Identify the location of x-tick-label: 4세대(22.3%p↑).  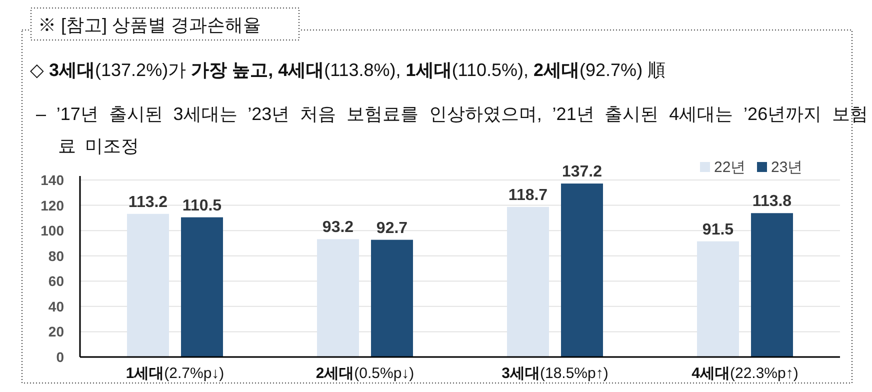
(745, 373).